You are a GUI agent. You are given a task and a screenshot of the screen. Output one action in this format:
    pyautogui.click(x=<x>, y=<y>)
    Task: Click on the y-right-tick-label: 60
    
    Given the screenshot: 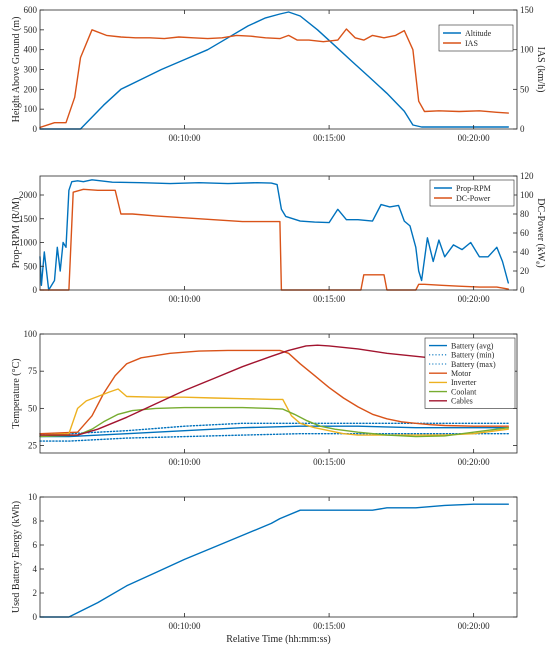 What is the action you would take?
    pyautogui.click(x=525, y=233)
    